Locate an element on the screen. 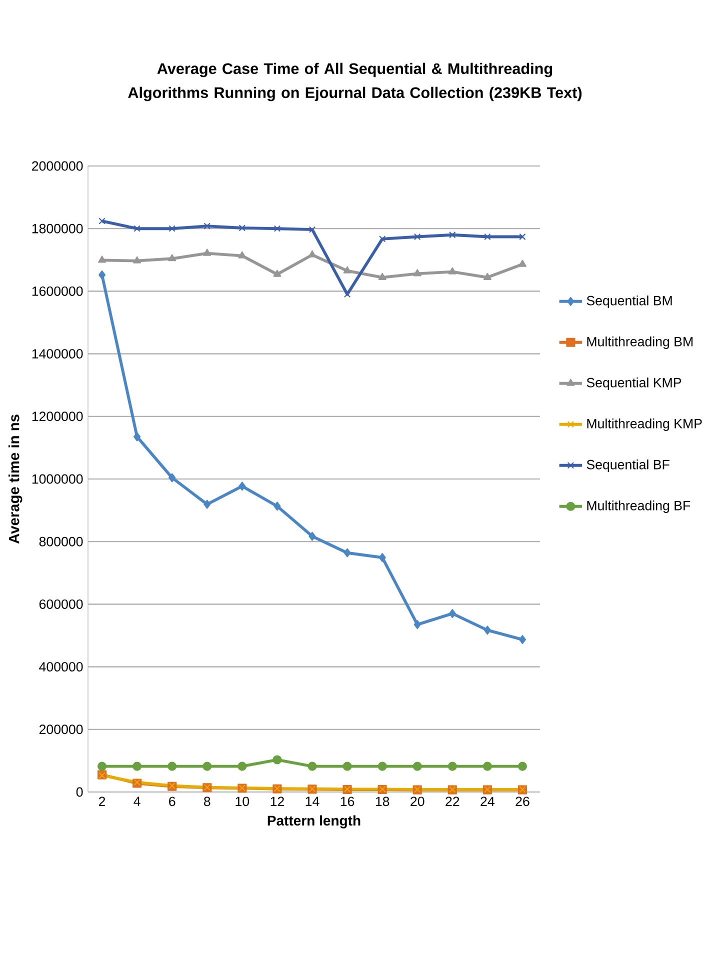 The height and width of the screenshot is (957, 709). x-tick-label: 18 is located at coordinates (383, 801).